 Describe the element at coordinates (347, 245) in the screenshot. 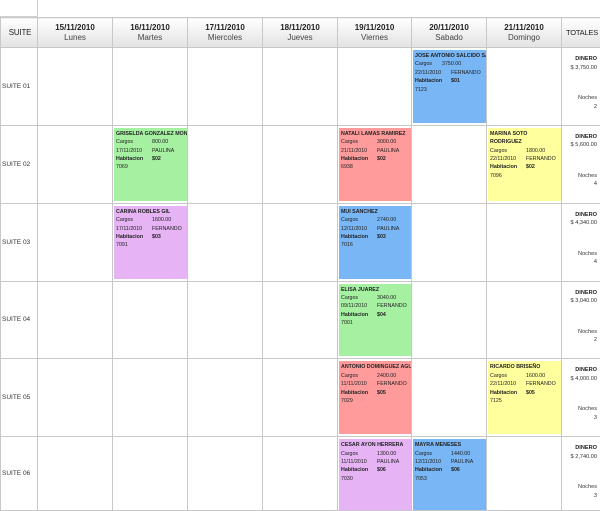

I see `reservation-code: 7016` at that location.